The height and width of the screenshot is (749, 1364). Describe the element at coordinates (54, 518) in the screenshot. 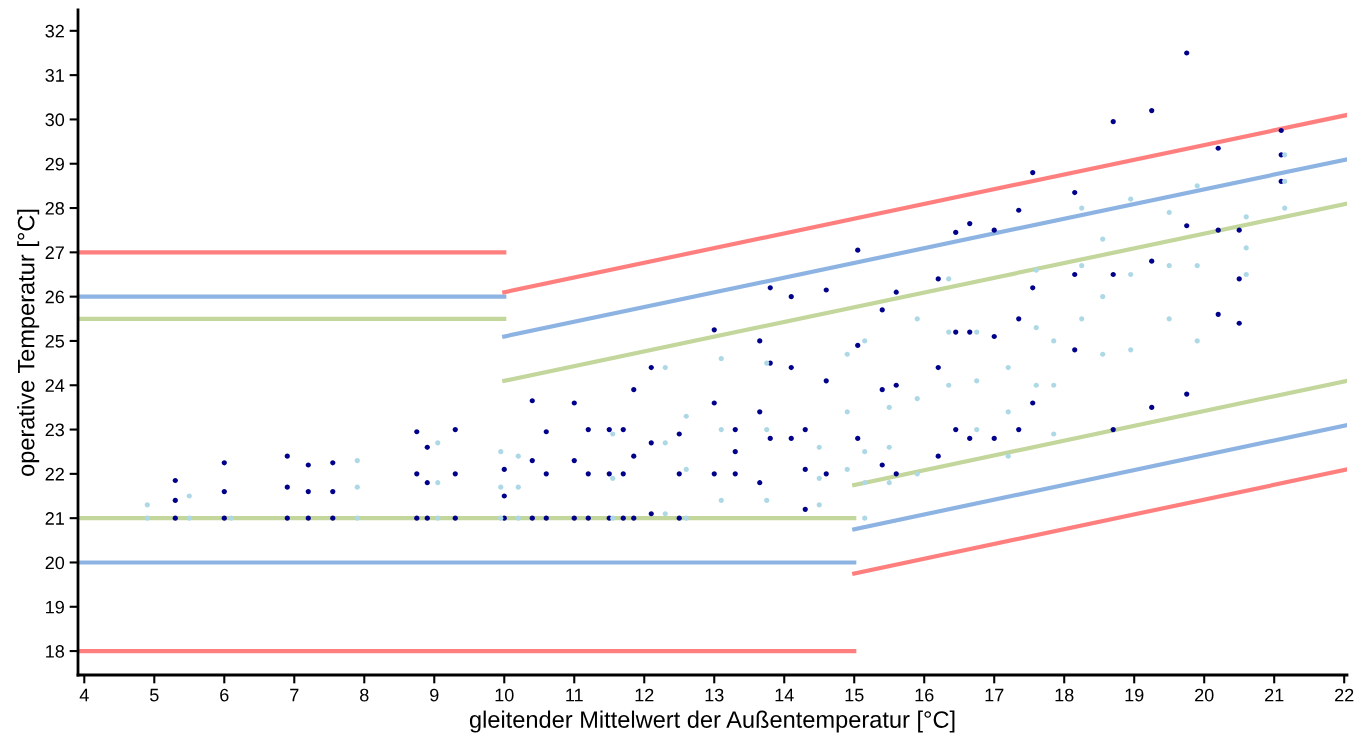

I see `y-tick-label: 21` at that location.